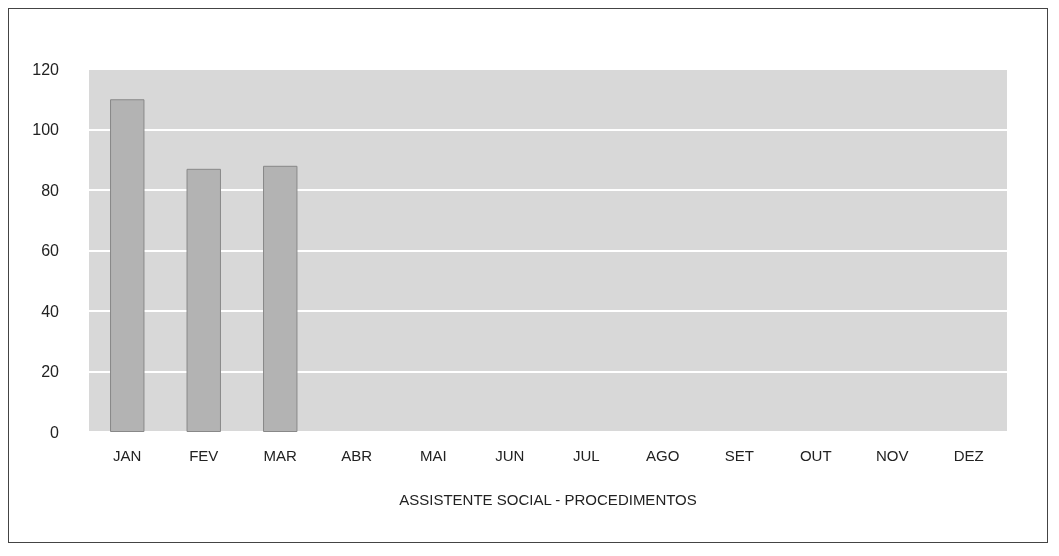 The width and height of the screenshot is (1059, 556). I want to click on x-tick-label: AGO, so click(663, 455).